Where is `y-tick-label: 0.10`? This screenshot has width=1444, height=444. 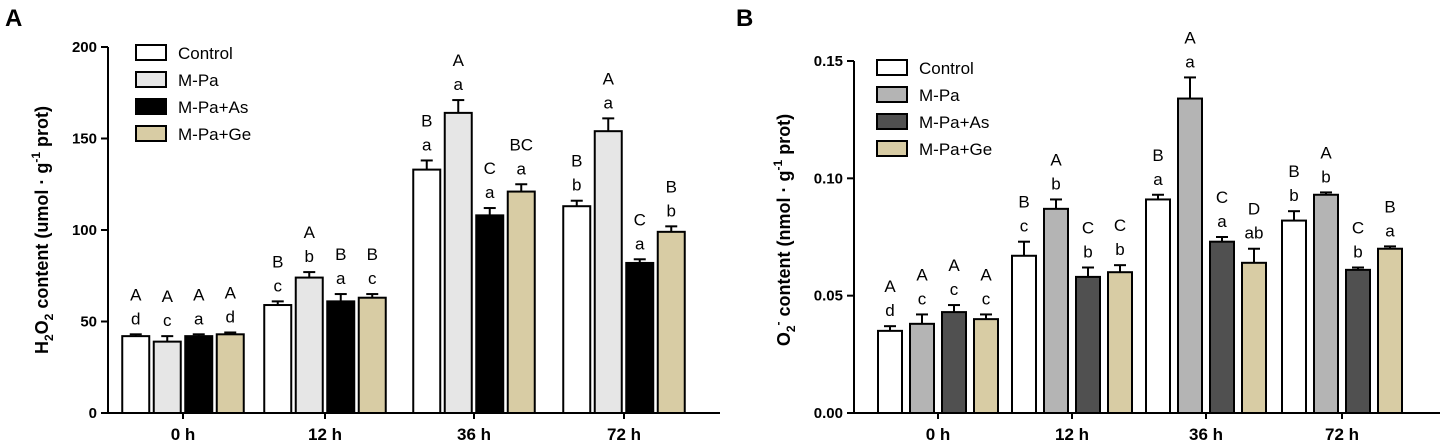
y-tick-label: 0.10 is located at coordinates (828, 178).